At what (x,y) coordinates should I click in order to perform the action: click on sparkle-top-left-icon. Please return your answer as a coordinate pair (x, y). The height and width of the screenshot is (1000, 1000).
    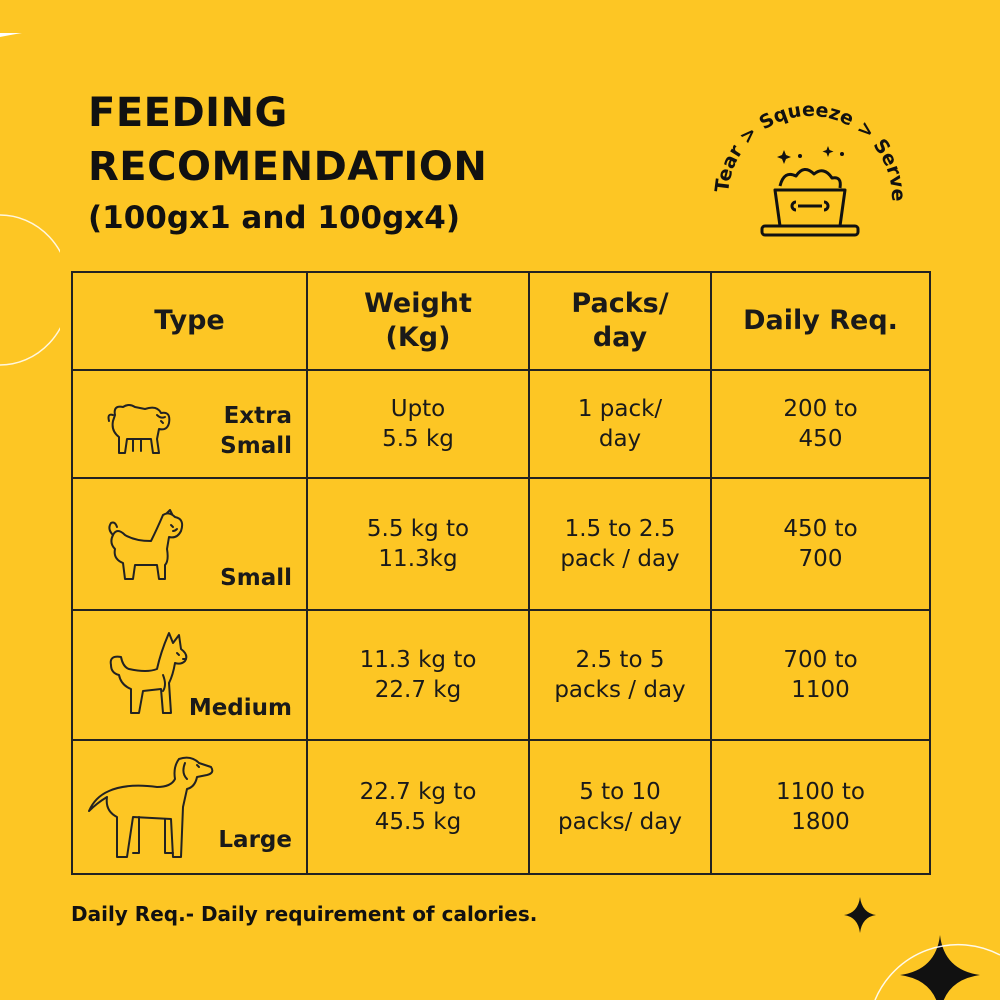
    Looking at the image, I should click on (11, 35).